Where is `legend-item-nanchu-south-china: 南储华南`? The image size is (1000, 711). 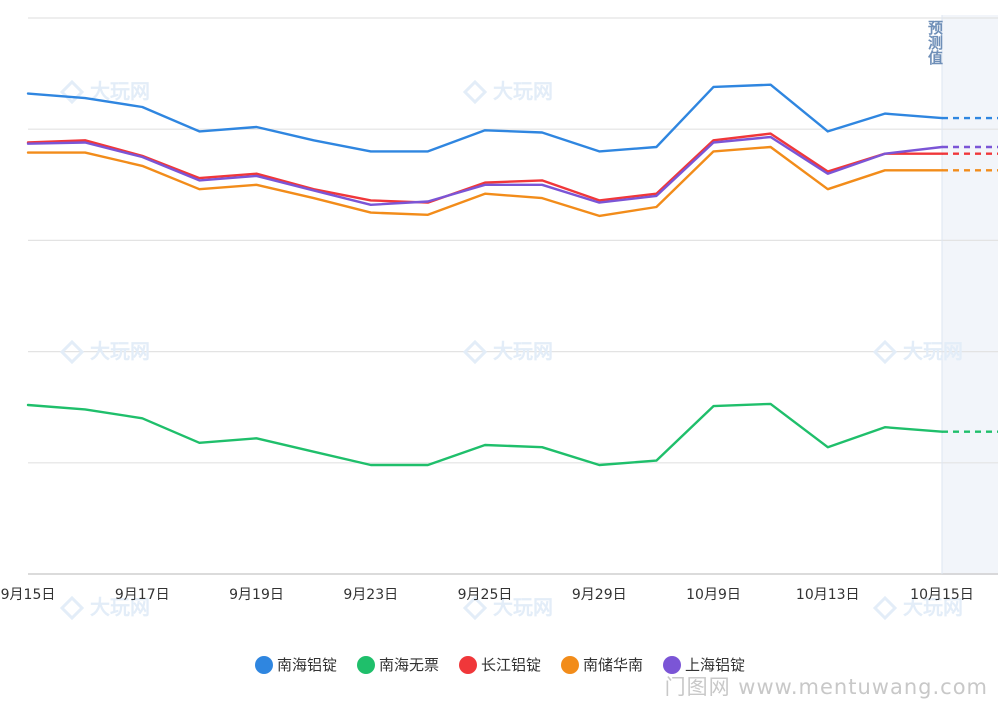 legend-item-nanchu-south-china: 南储华南 is located at coordinates (602, 664).